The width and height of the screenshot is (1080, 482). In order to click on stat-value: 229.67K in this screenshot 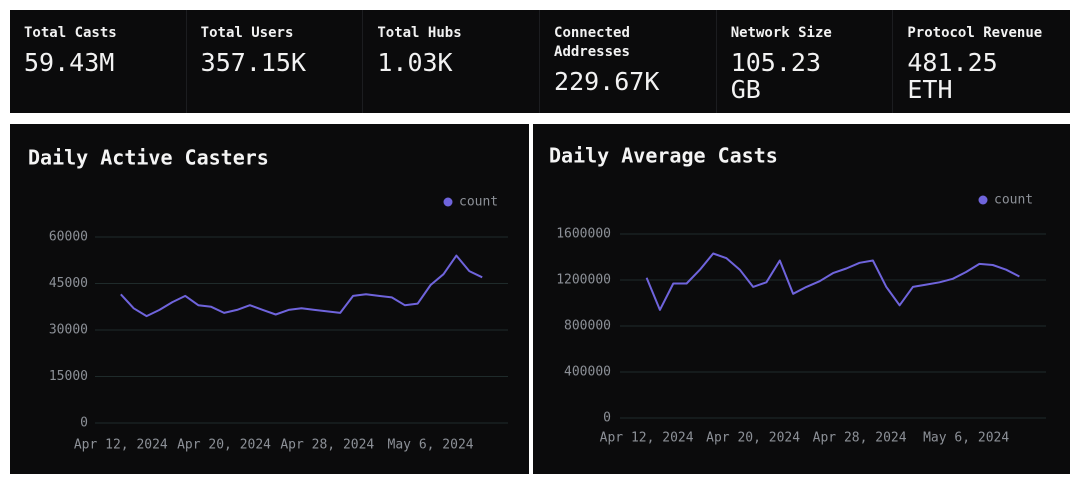, I will do `click(607, 81)`.